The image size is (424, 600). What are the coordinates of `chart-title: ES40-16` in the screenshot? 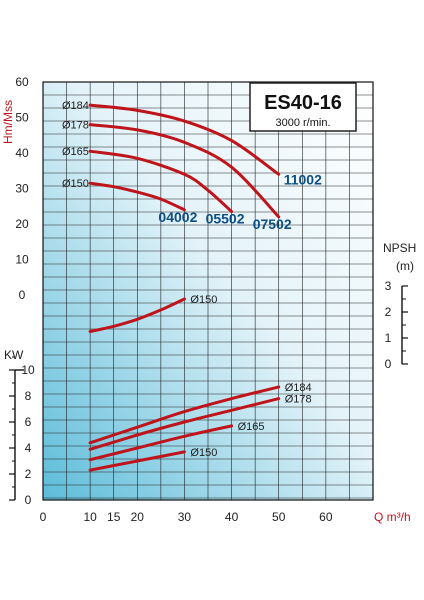 It's located at (303, 103).